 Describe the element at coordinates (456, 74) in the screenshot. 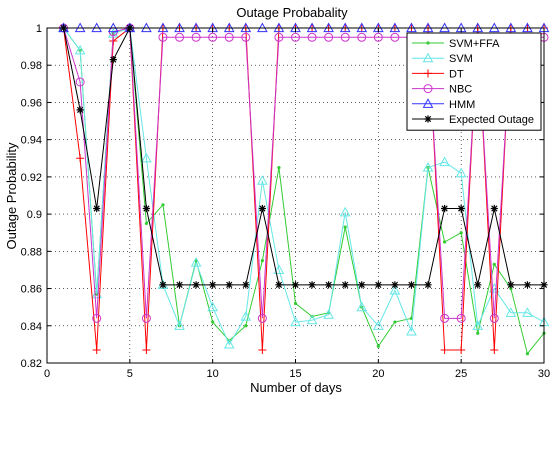

I see `legend-label: DT` at that location.